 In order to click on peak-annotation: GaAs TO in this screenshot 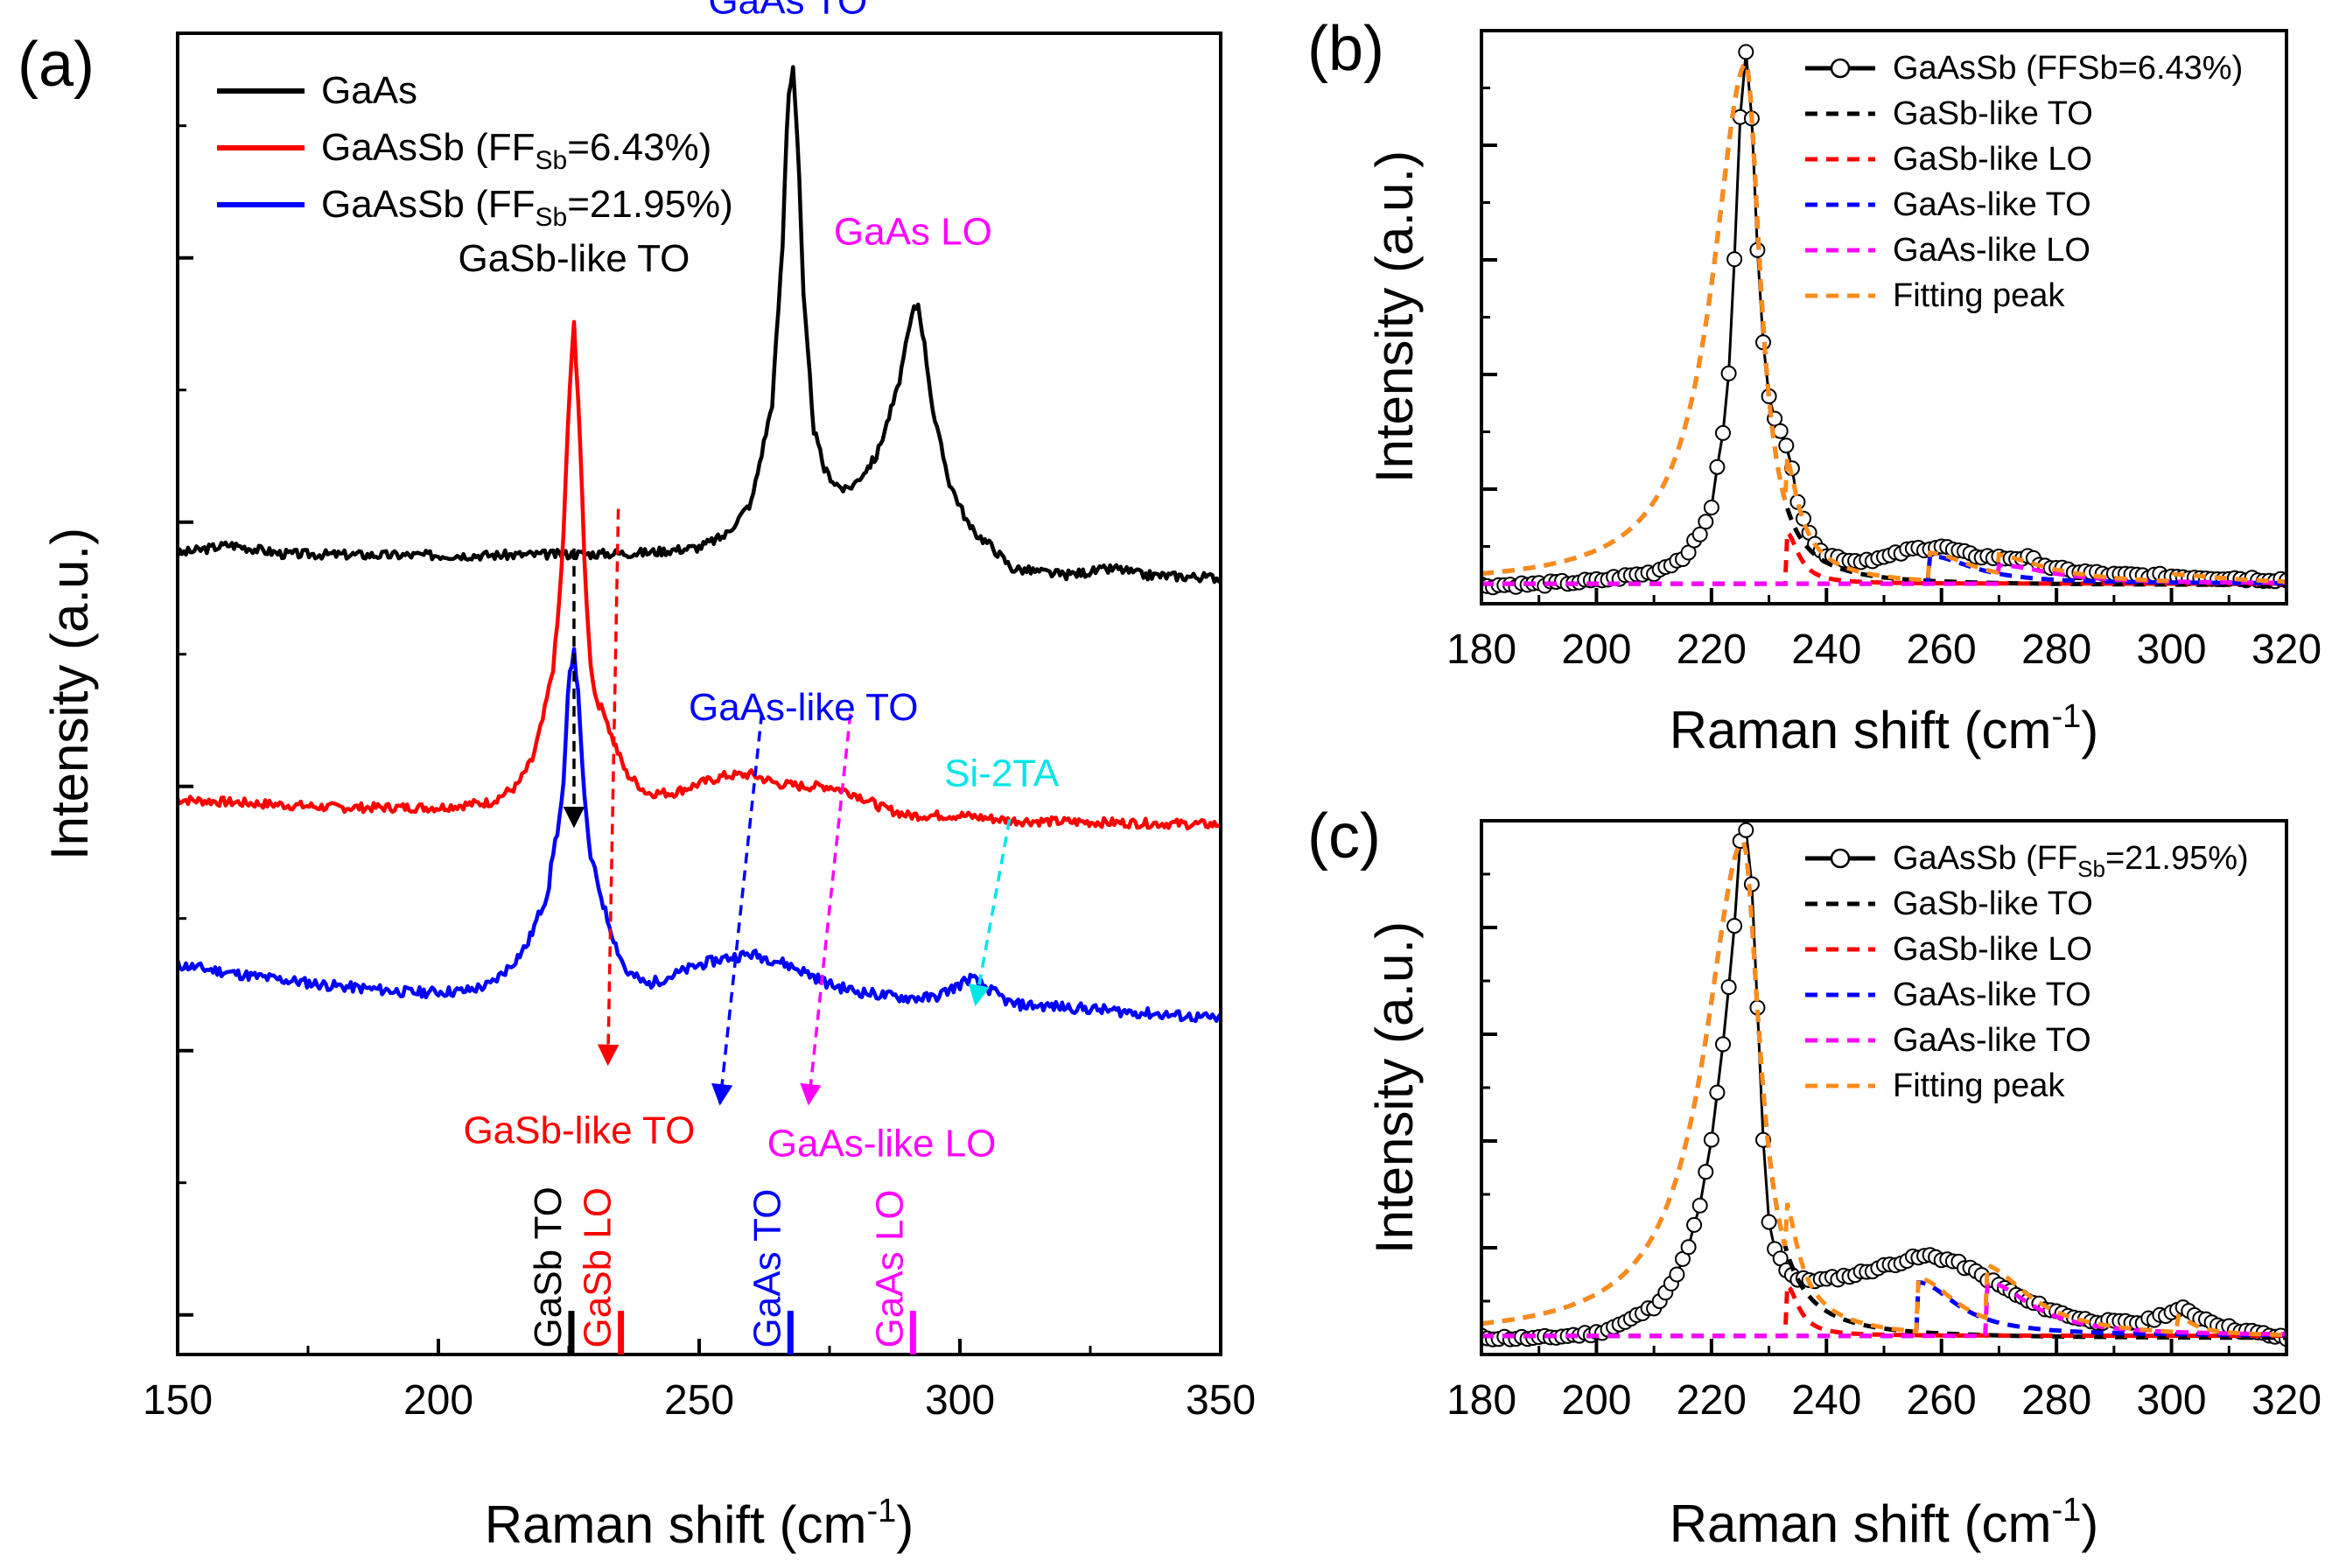, I will do `click(788, 11)`.